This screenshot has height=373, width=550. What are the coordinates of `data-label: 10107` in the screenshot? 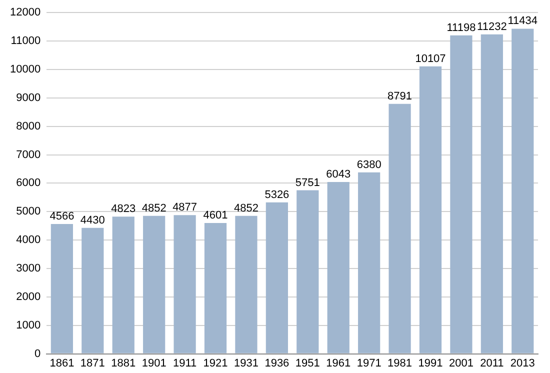 It's located at (430, 58).